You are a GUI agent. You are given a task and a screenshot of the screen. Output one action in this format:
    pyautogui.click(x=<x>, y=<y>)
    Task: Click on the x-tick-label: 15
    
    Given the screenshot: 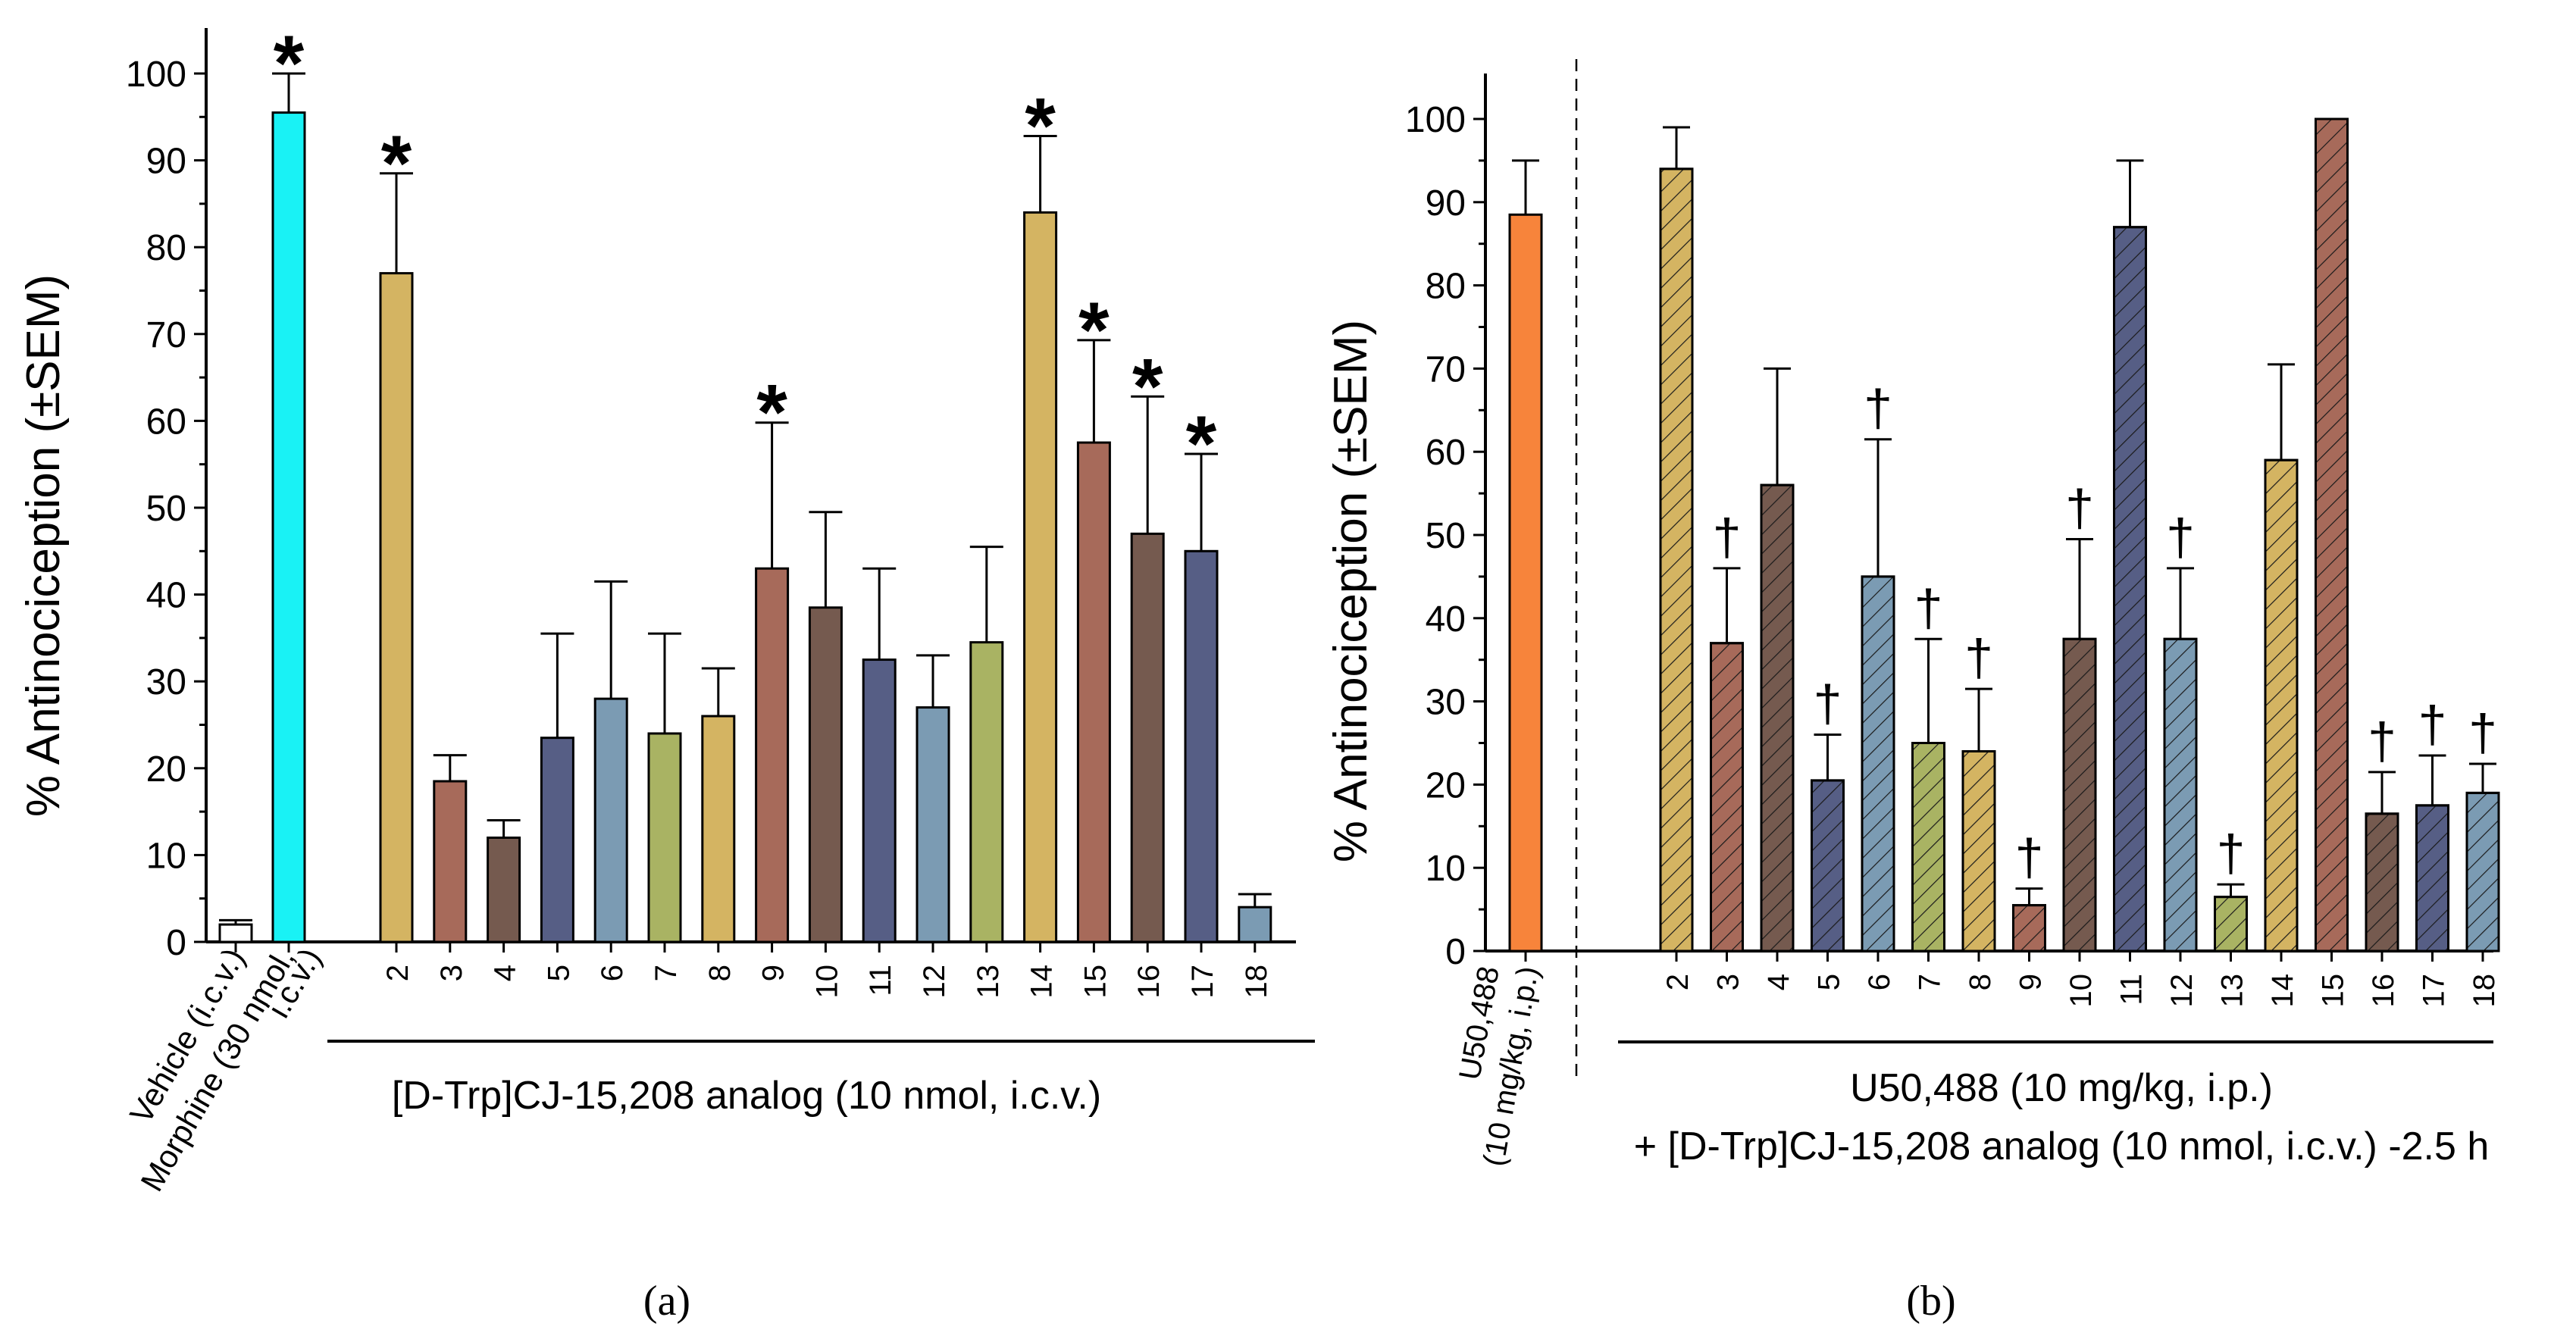 What is the action you would take?
    pyautogui.click(x=1095, y=982)
    